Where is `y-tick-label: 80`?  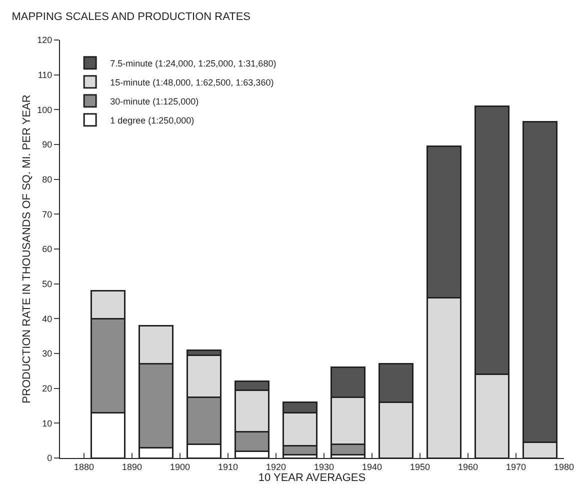 y-tick-label: 80 is located at coordinates (47, 179).